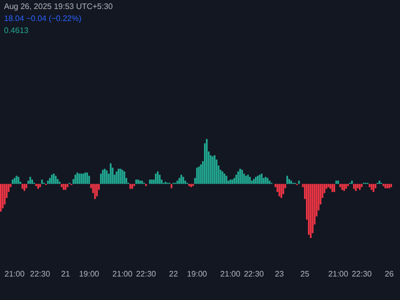 The image size is (400, 300). Describe the element at coordinates (66, 274) in the screenshot. I see `x-tick-label: 21` at that location.